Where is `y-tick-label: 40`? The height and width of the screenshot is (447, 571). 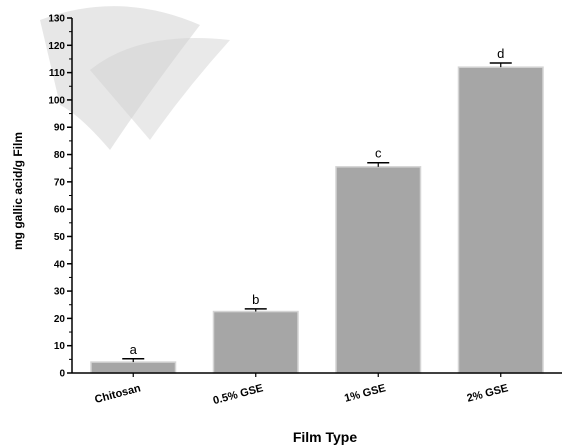 y-tick-label: 40 is located at coordinates (60, 264).